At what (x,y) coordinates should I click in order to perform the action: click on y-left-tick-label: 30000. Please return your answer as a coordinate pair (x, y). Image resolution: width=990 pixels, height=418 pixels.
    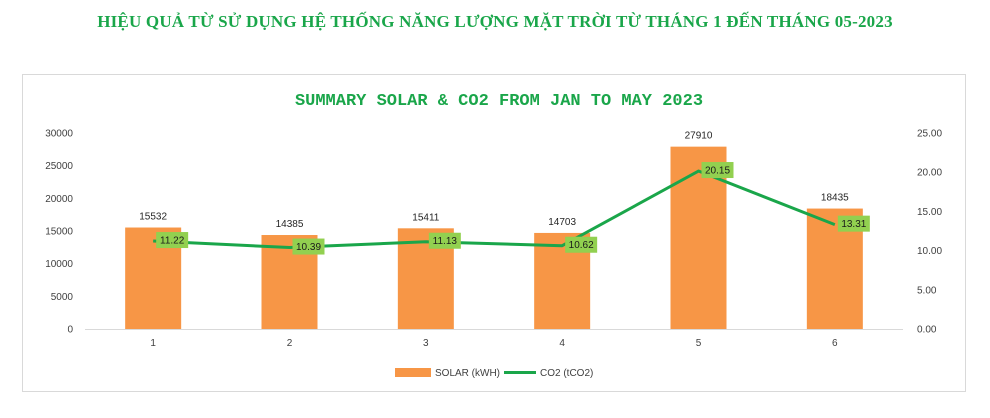
    Looking at the image, I should click on (59, 134).